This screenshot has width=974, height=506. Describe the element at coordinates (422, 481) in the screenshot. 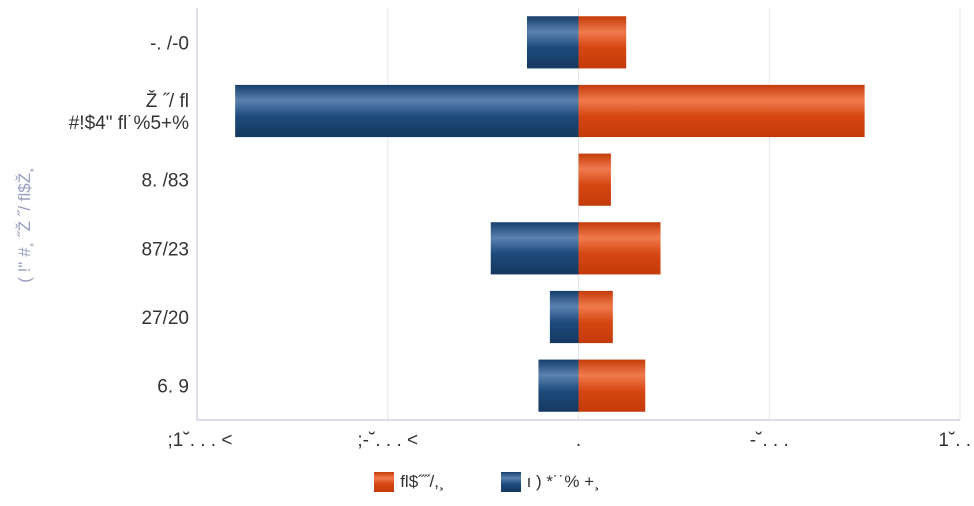

I see `legend-label-series-1: fl$˝˝/,¸` at that location.